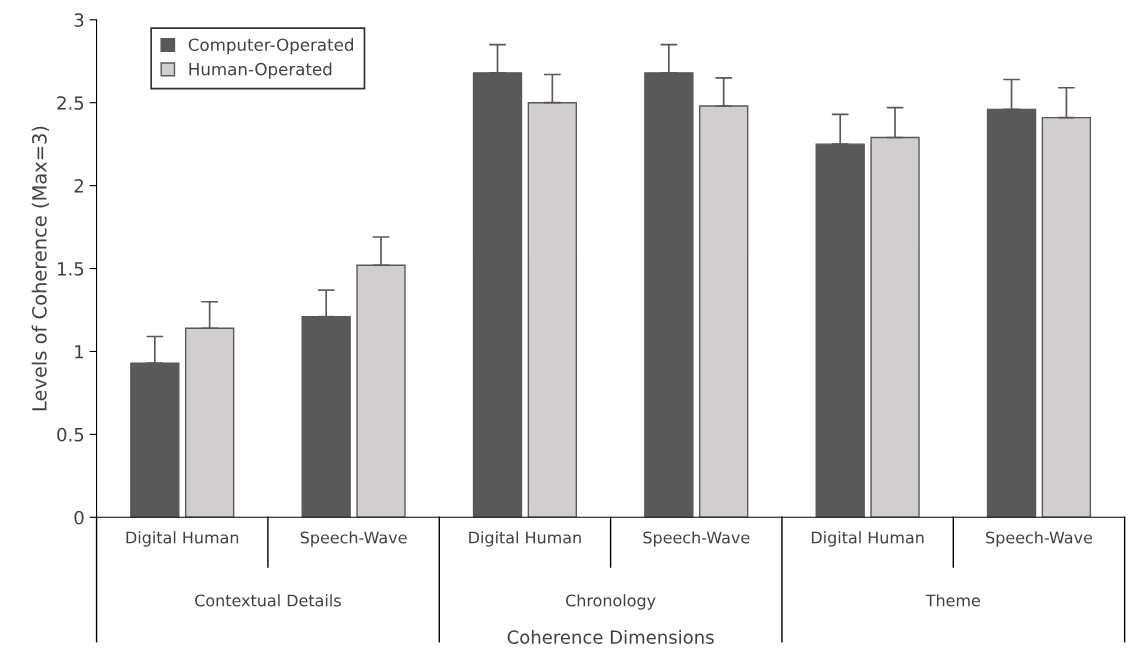 The height and width of the screenshot is (659, 1136). What do you see at coordinates (71, 269) in the screenshot?
I see `y-tick-label: 1.5` at bounding box center [71, 269].